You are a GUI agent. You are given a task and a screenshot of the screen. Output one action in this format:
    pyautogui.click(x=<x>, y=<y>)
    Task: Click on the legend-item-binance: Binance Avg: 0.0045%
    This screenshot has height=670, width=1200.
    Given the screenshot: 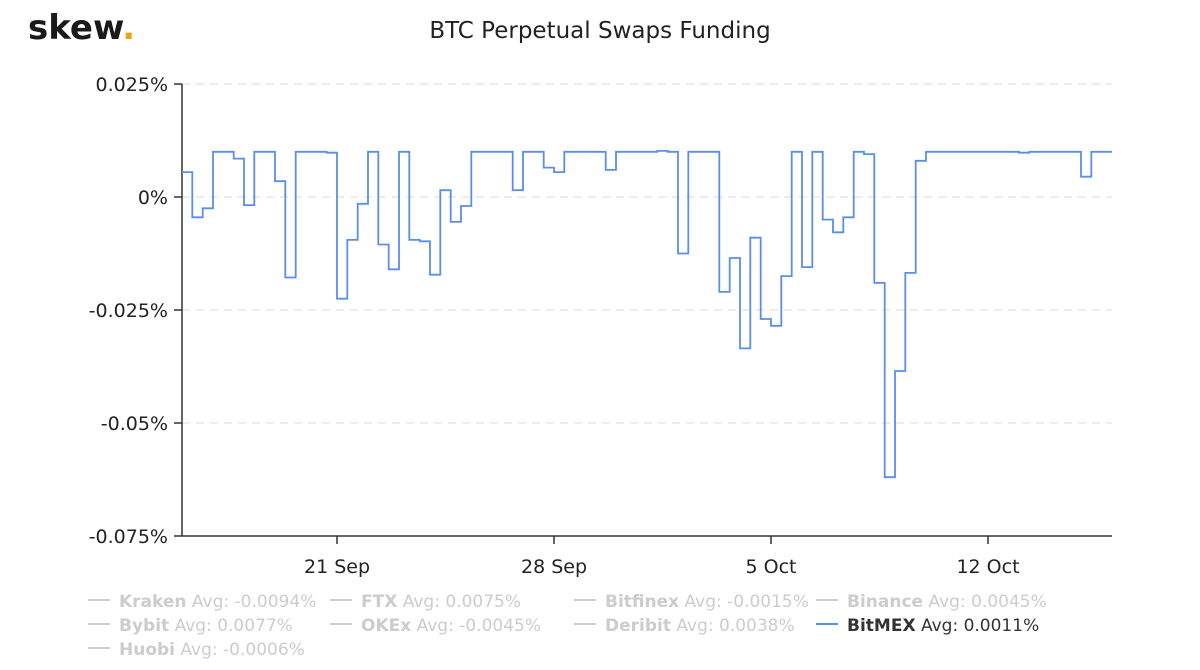 What is the action you would take?
    pyautogui.click(x=931, y=602)
    